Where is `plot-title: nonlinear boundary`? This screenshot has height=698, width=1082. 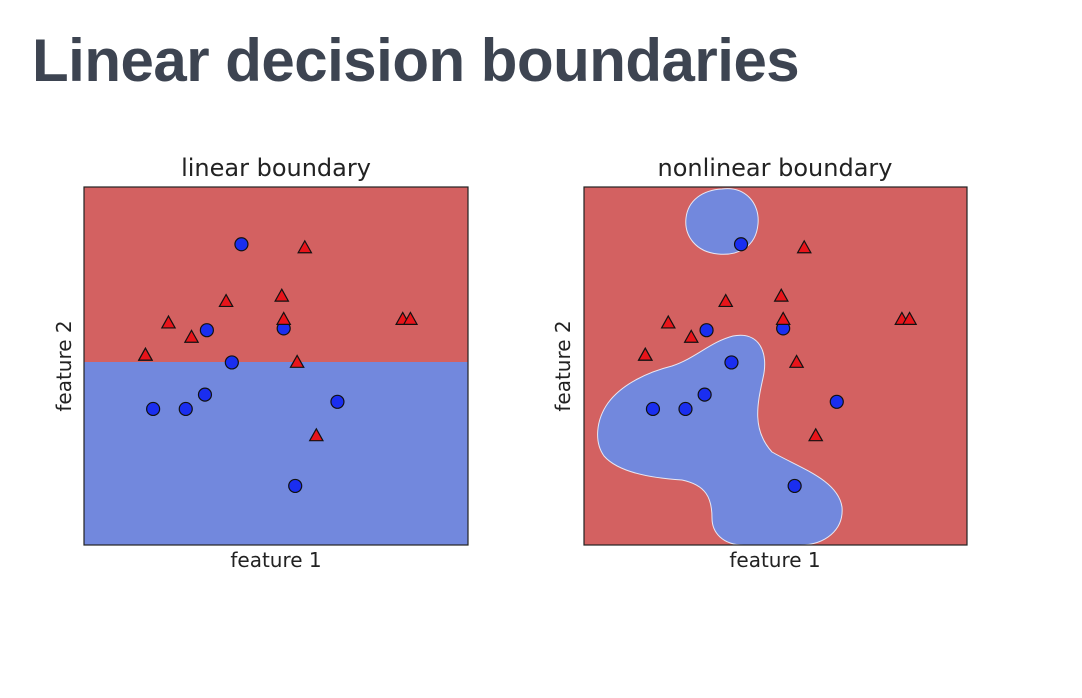
plot-title: nonlinear boundary is located at coordinates (775, 168).